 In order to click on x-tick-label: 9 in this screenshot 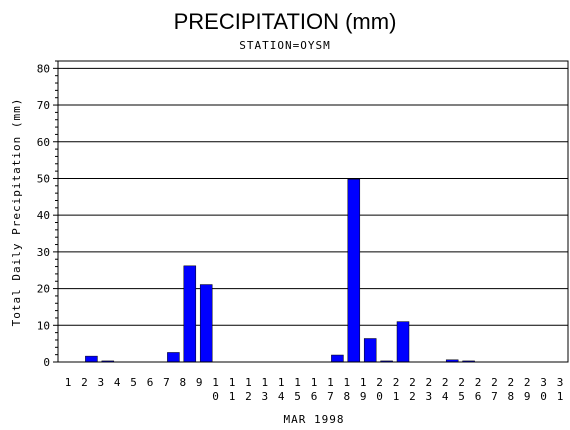, I will do `click(199, 382)`.